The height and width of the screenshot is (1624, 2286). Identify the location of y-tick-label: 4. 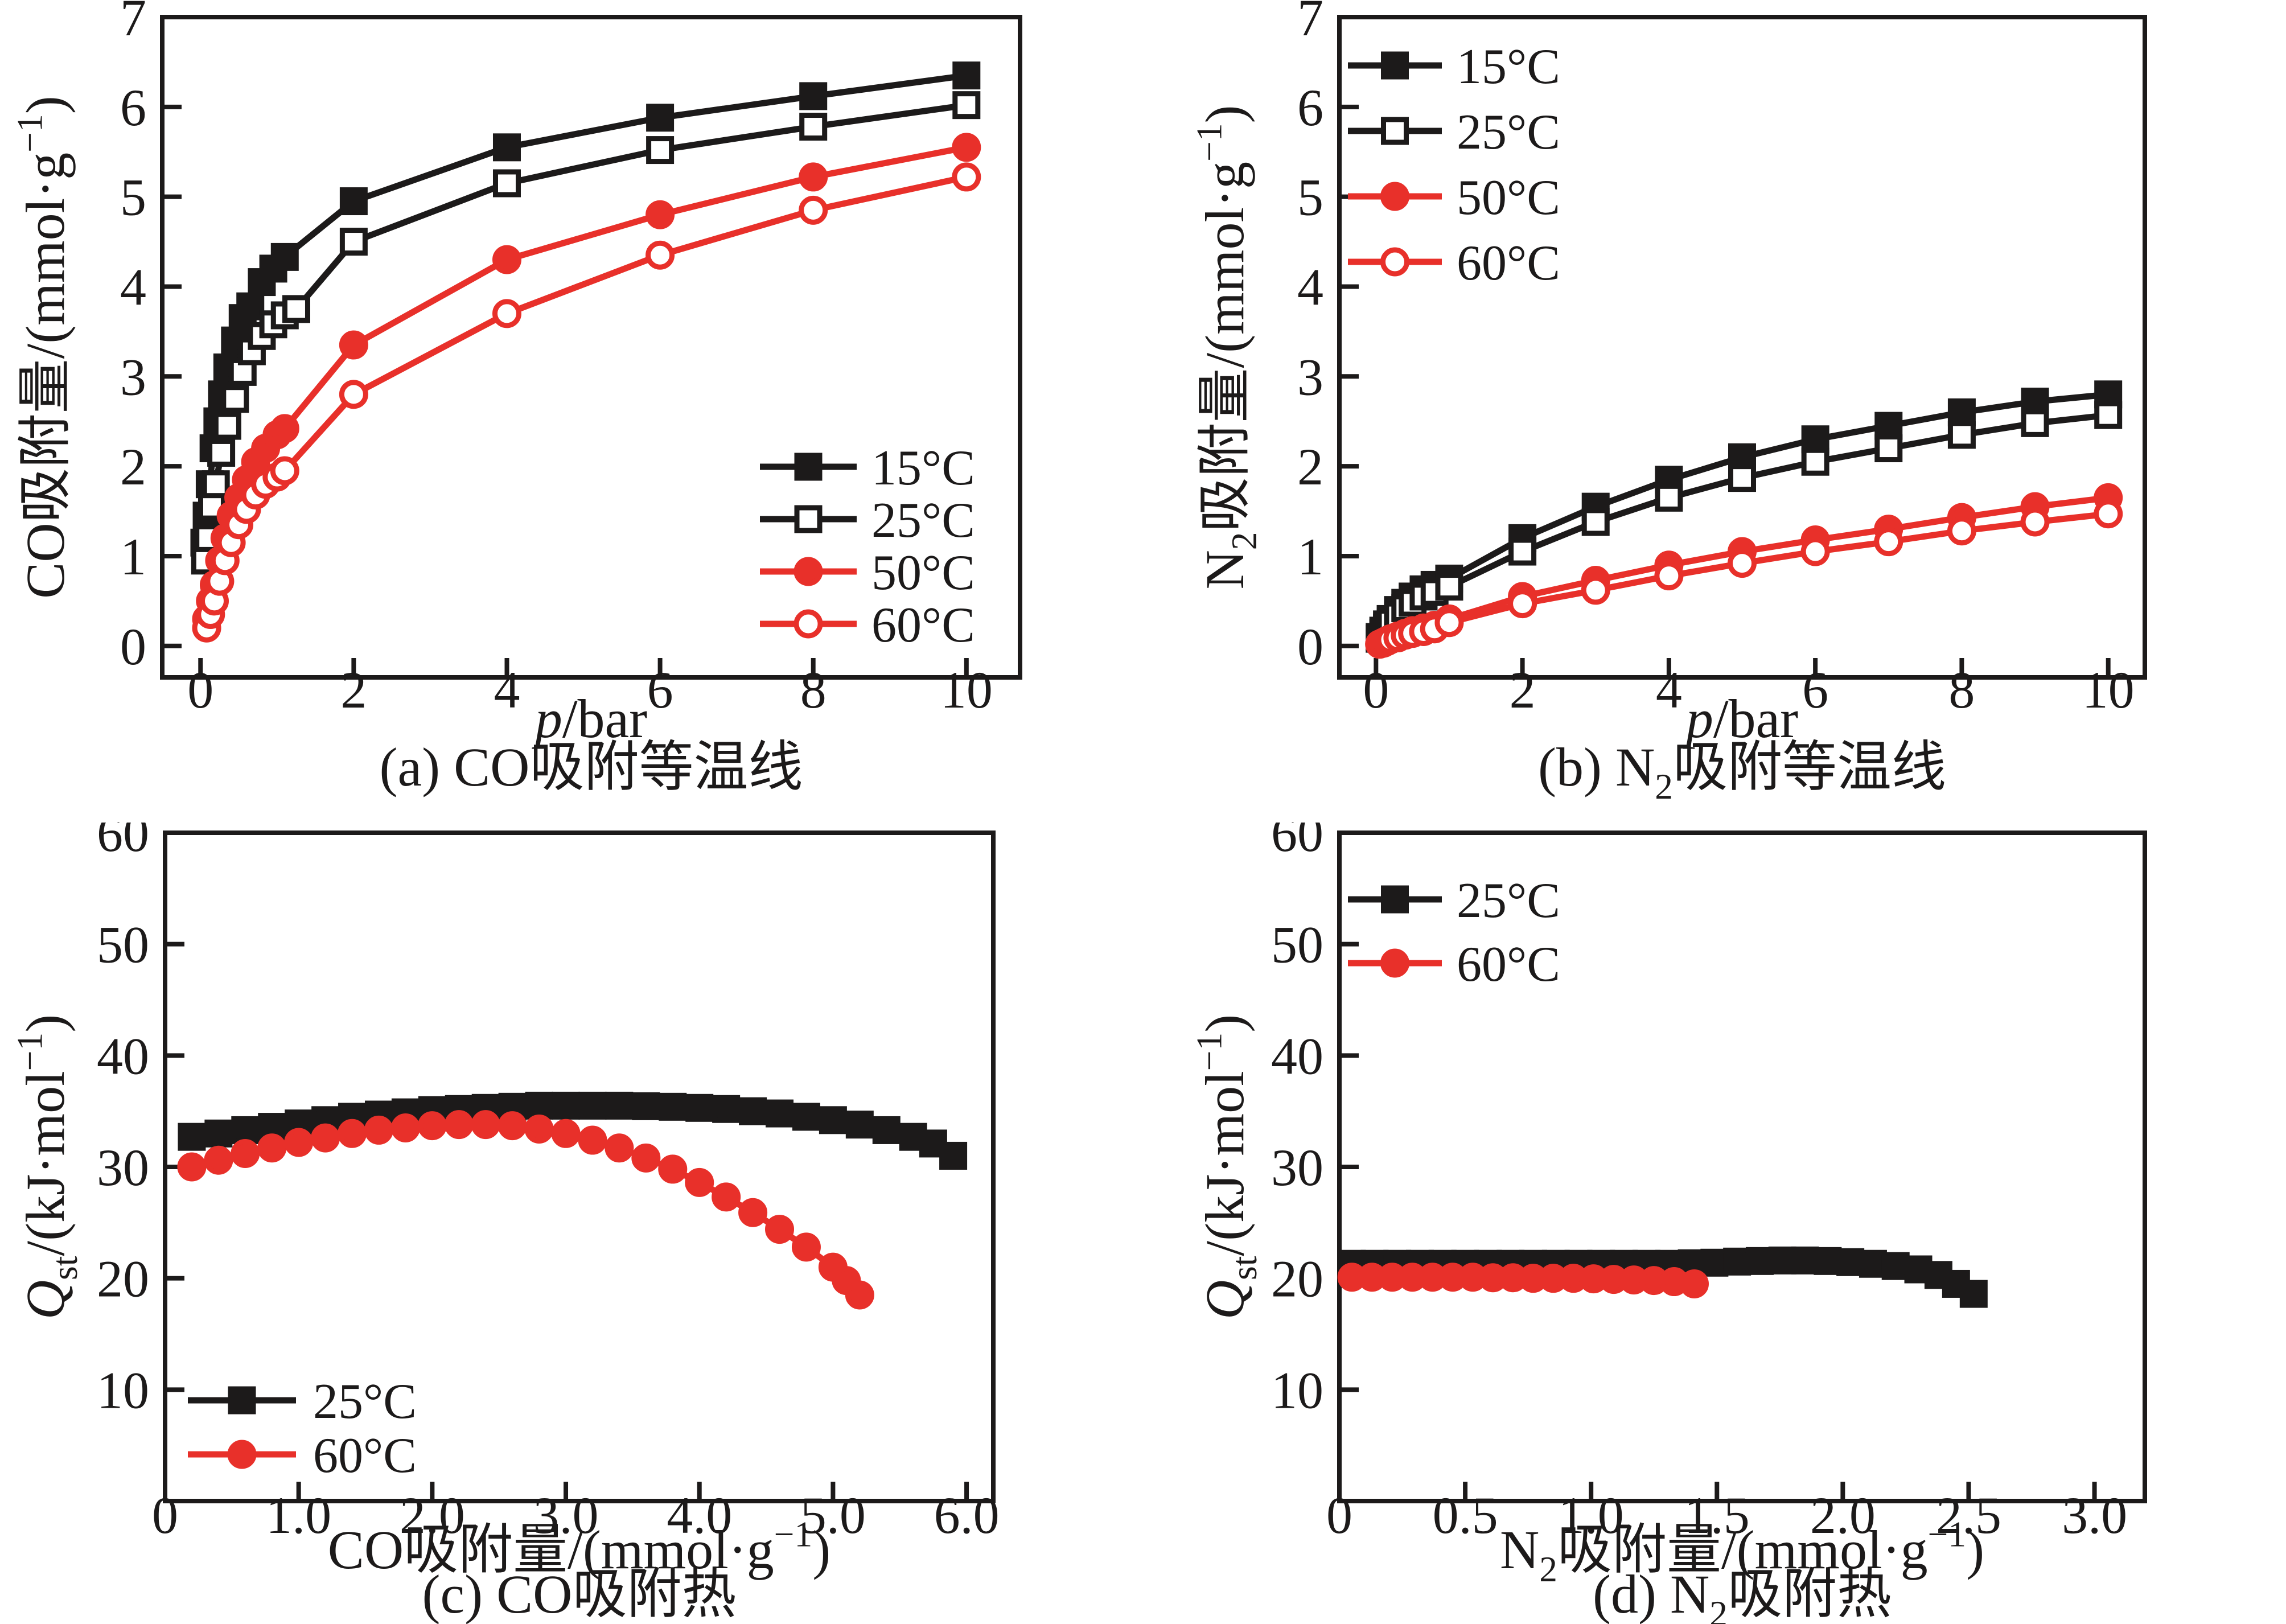
(1310, 287).